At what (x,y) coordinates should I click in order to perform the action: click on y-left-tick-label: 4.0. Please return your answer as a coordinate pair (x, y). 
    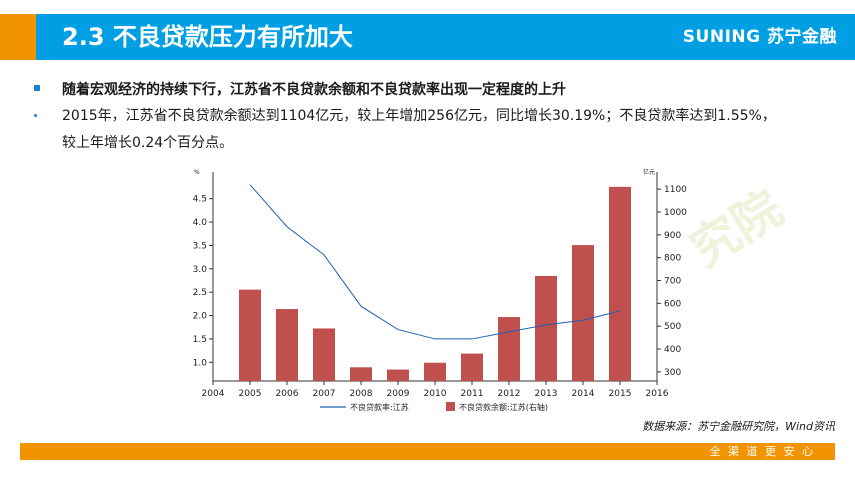
    Looking at the image, I should click on (200, 223).